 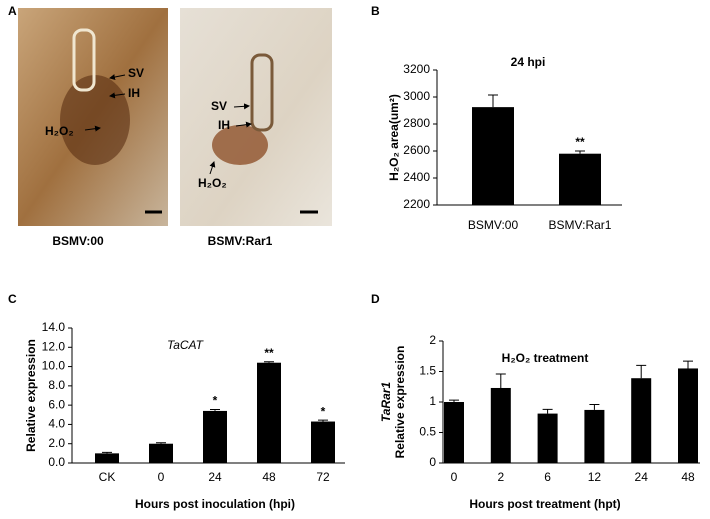 I want to click on x-tick-label: CK, so click(x=107, y=477).